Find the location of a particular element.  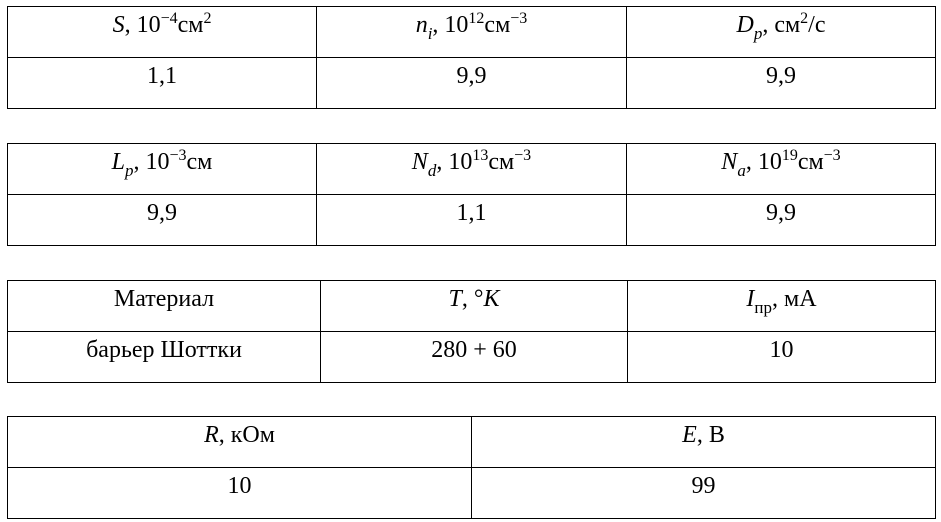

header-cell: Na, 1019см−3 is located at coordinates (781, 169).